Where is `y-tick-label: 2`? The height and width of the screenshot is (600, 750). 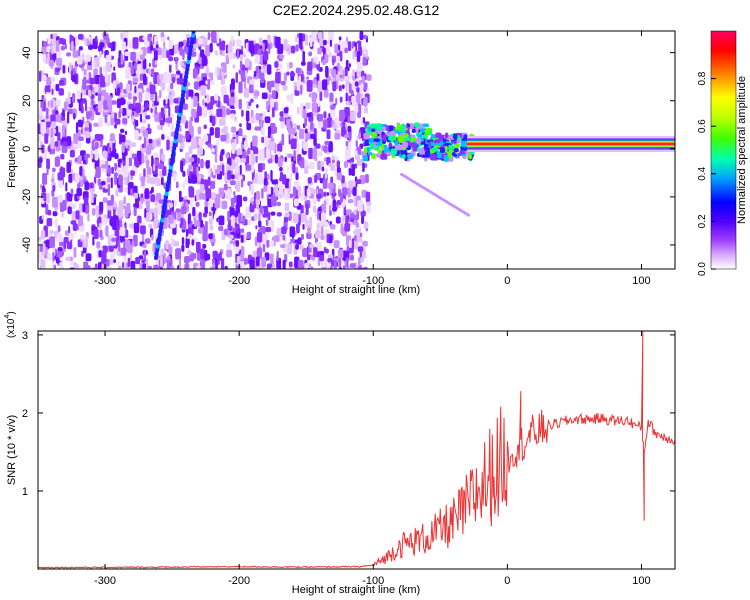
y-tick-label: 2 is located at coordinates (25, 414).